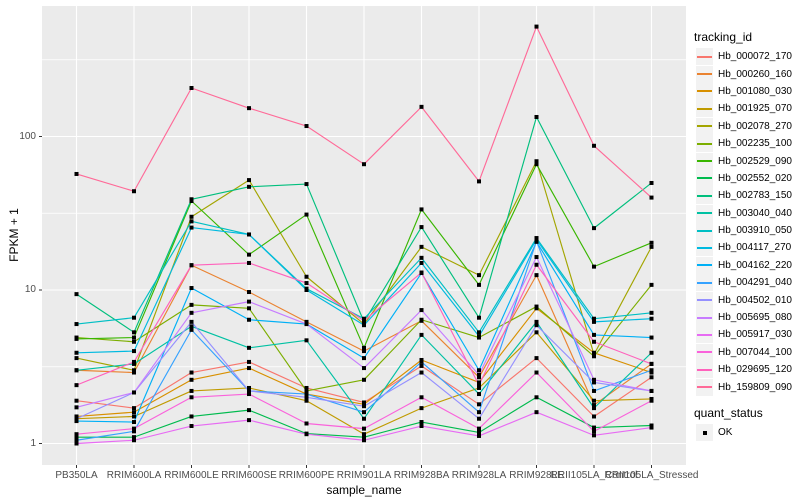 This screenshot has height=500, width=800. What do you see at coordinates (747, 74) in the screenshot?
I see `legend-item: Hb_000260_160` at bounding box center [747, 74].